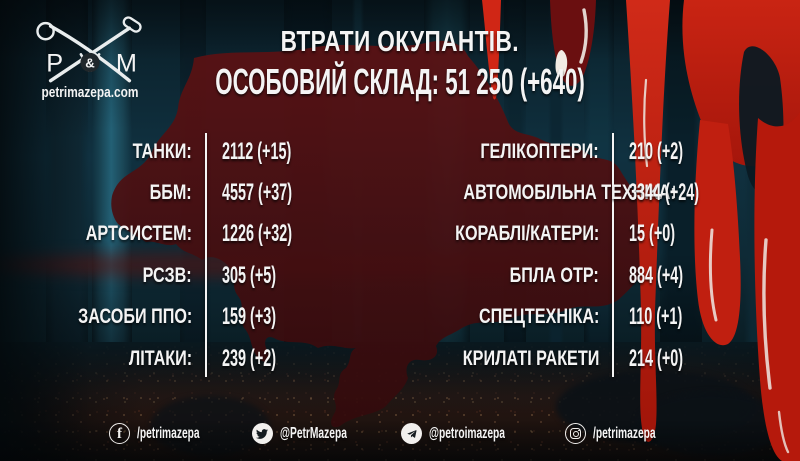 Image resolution: width=800 pixels, height=461 pixels. I want to click on stat-label: ЛІТАКИ:, so click(160, 358).